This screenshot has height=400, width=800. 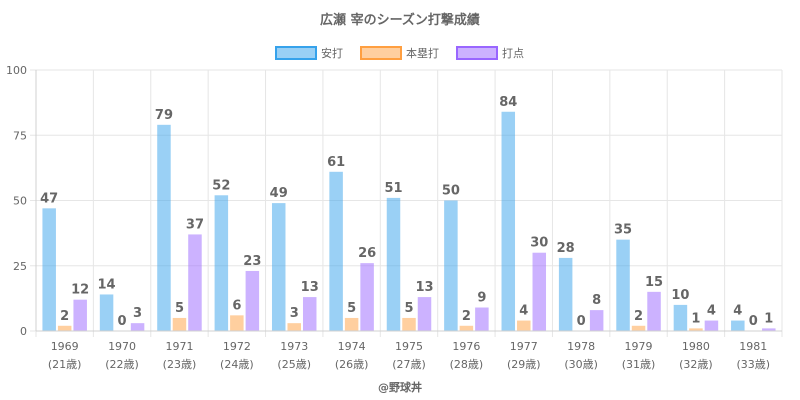 I want to click on data-label: 35, so click(x=623, y=230).